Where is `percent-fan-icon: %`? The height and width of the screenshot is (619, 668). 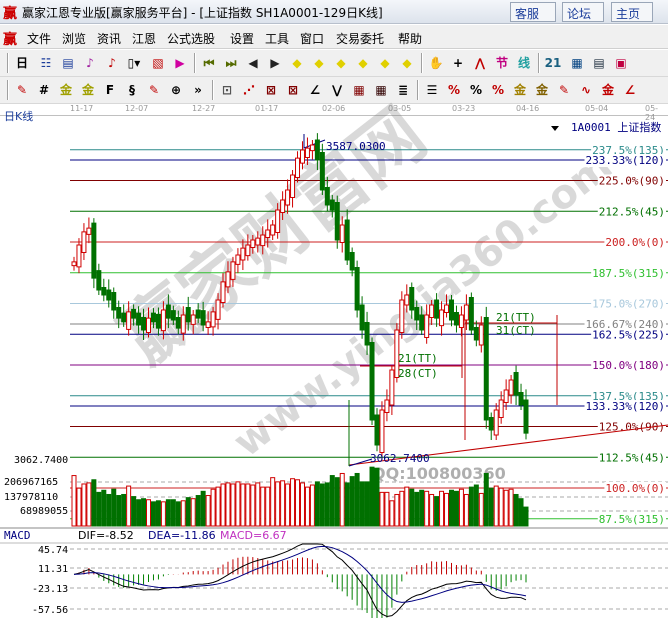 percent-fan-icon: % is located at coordinates (454, 90).